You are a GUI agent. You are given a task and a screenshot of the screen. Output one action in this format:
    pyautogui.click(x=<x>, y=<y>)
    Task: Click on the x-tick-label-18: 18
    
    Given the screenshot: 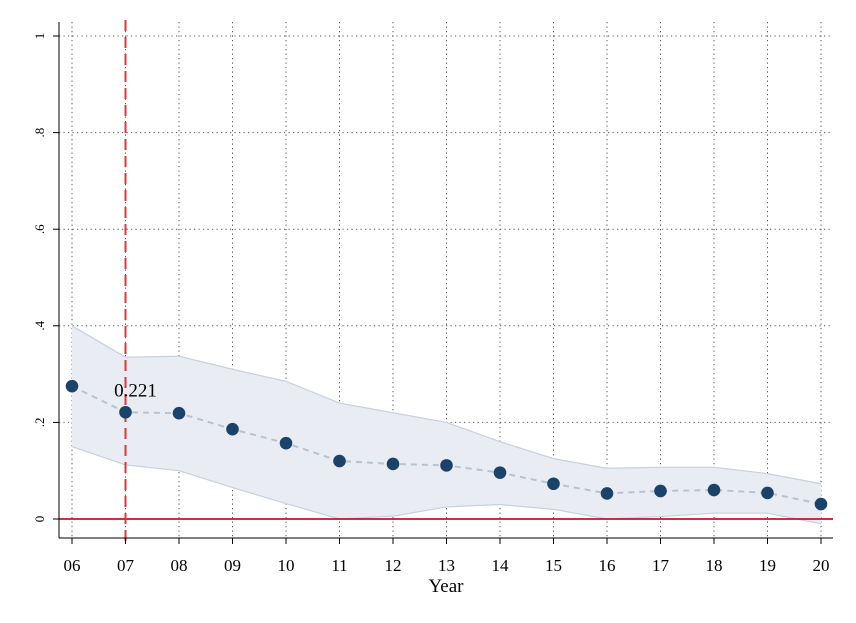 What is the action you would take?
    pyautogui.click(x=714, y=565)
    